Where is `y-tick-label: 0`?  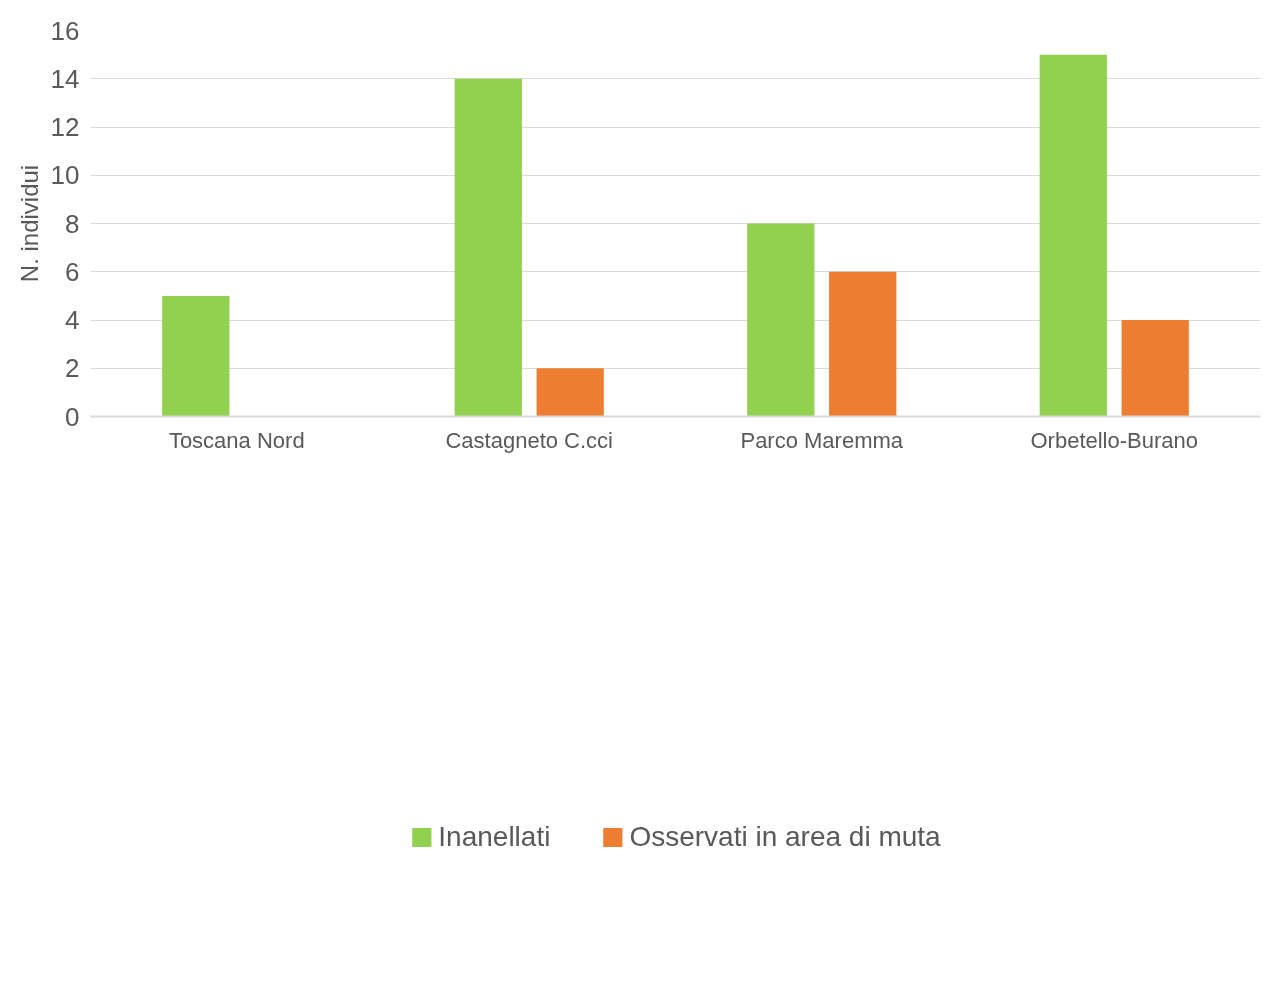 y-tick-label: 0 is located at coordinates (72, 416).